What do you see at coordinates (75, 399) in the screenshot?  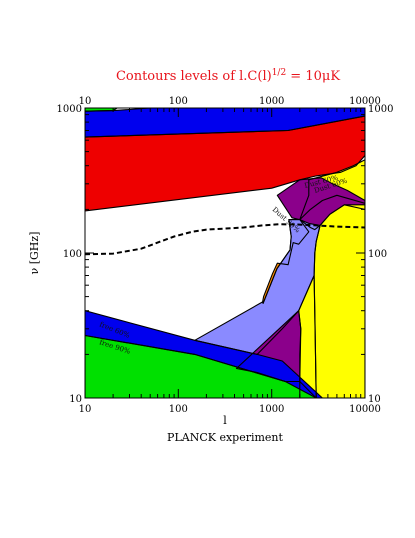 I see `y-tick-label-left: 10` at bounding box center [75, 399].